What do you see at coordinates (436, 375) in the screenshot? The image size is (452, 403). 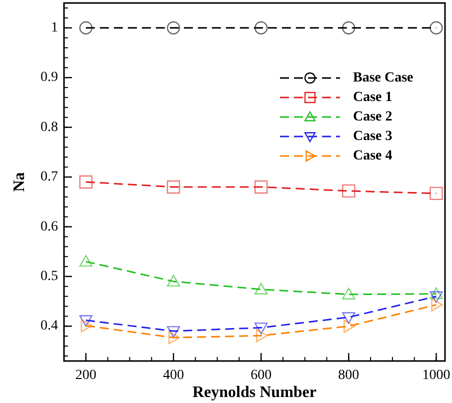 I see `x-tick-label: 1000` at bounding box center [436, 375].